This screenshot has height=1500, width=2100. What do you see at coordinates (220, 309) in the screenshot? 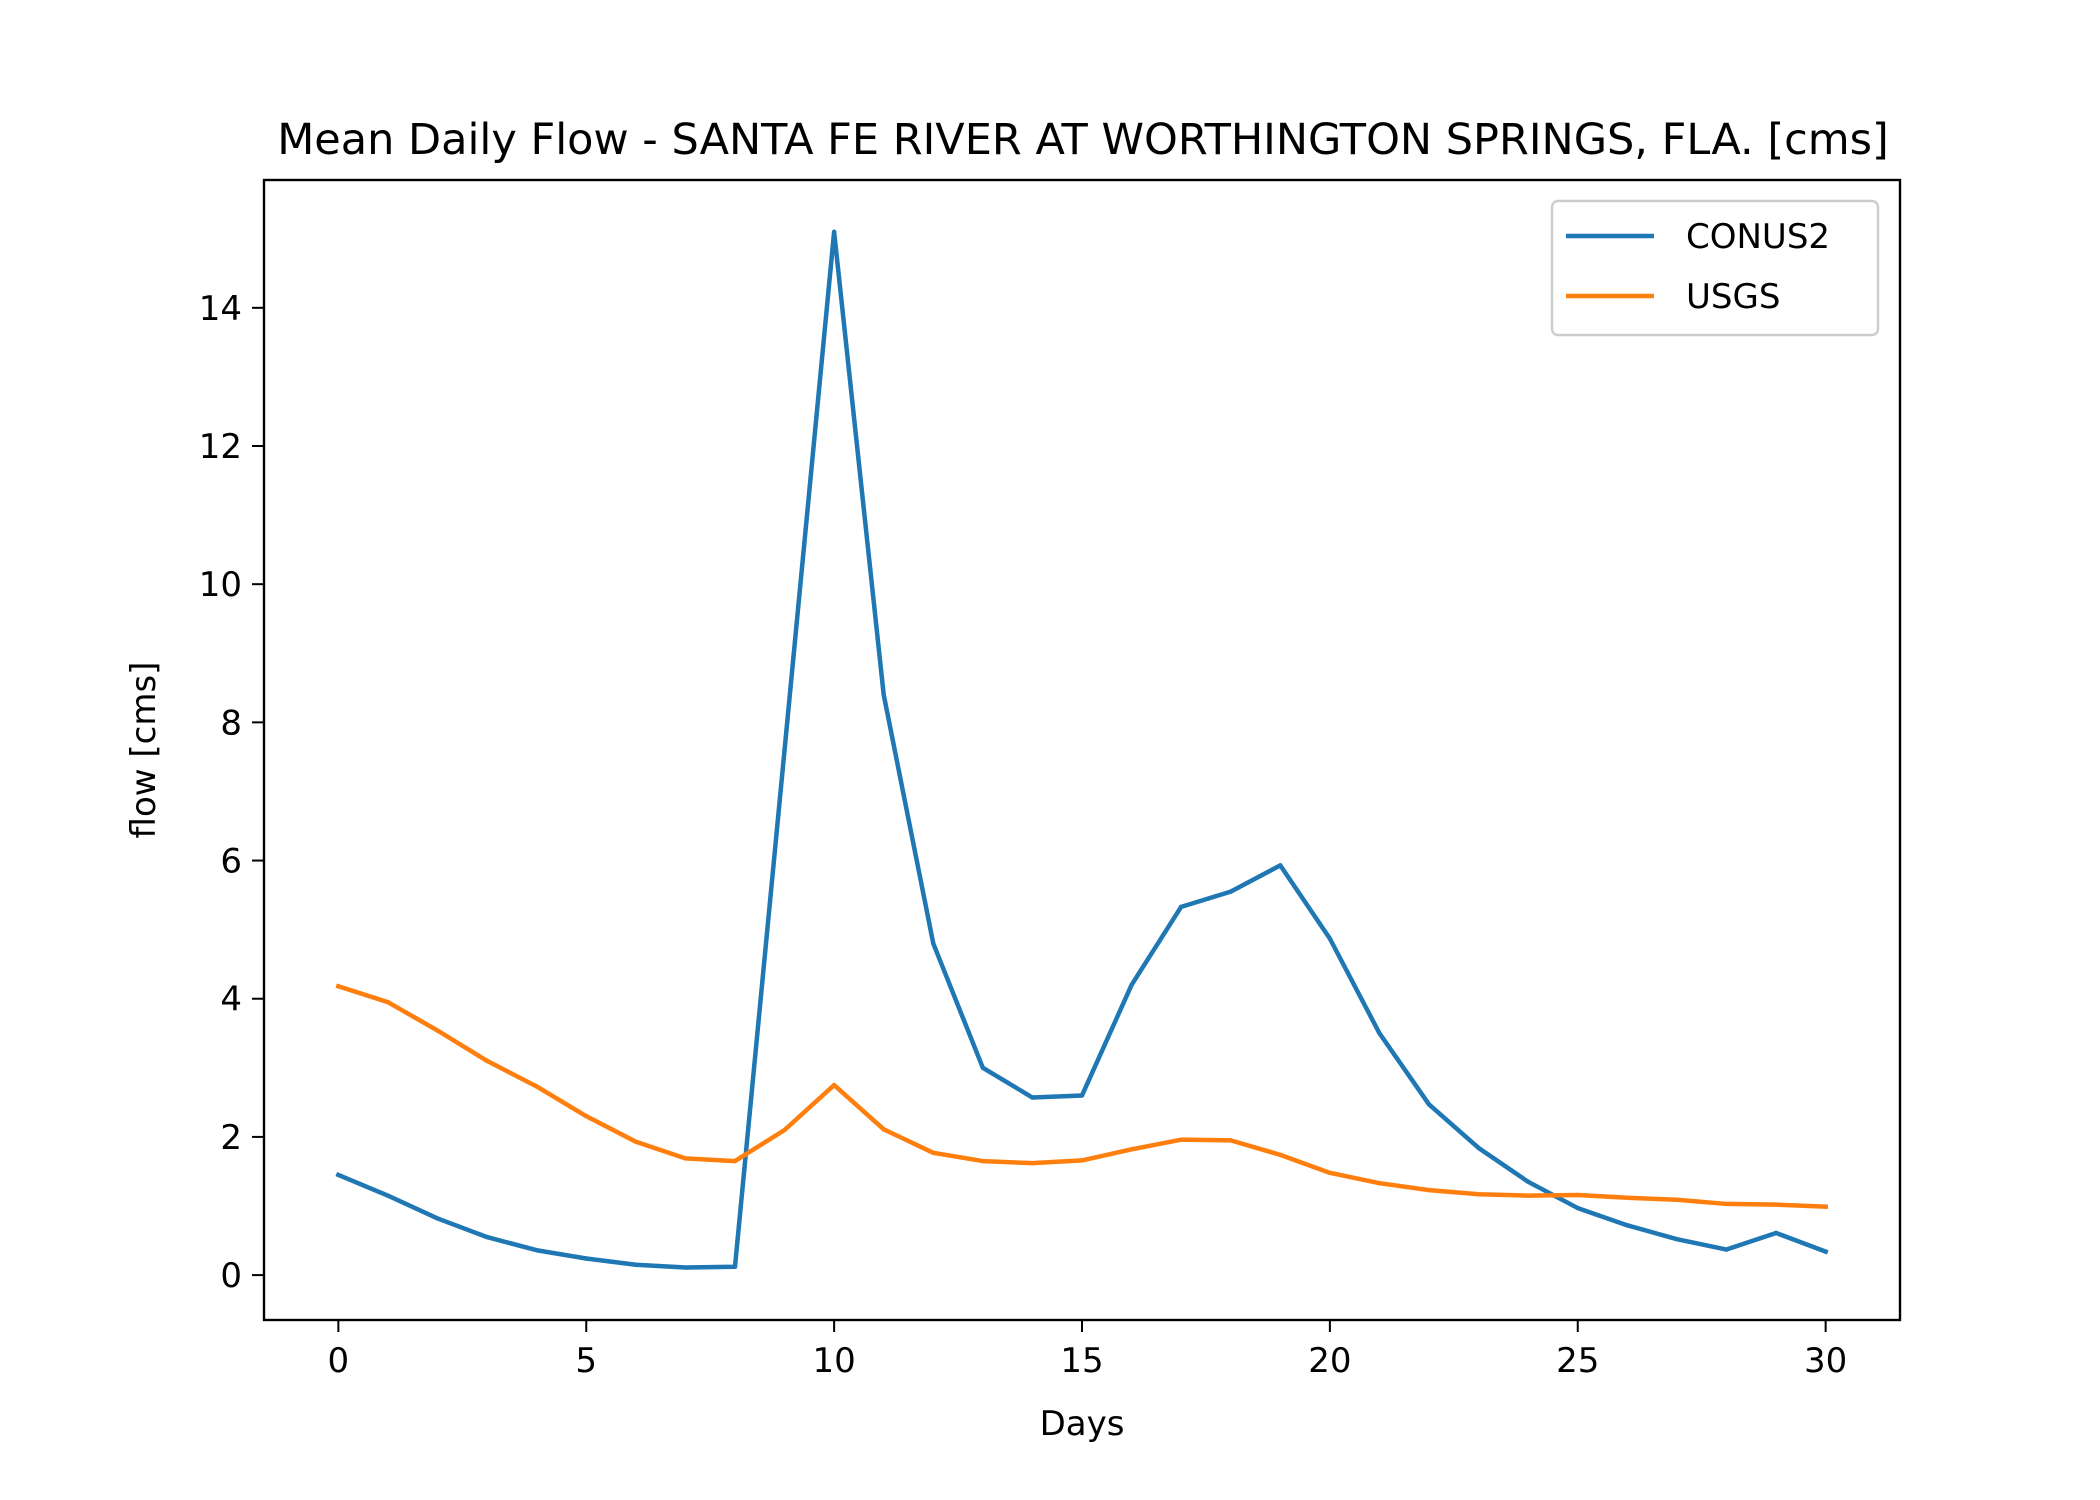
I see `y-tick-label: 14` at bounding box center [220, 309].